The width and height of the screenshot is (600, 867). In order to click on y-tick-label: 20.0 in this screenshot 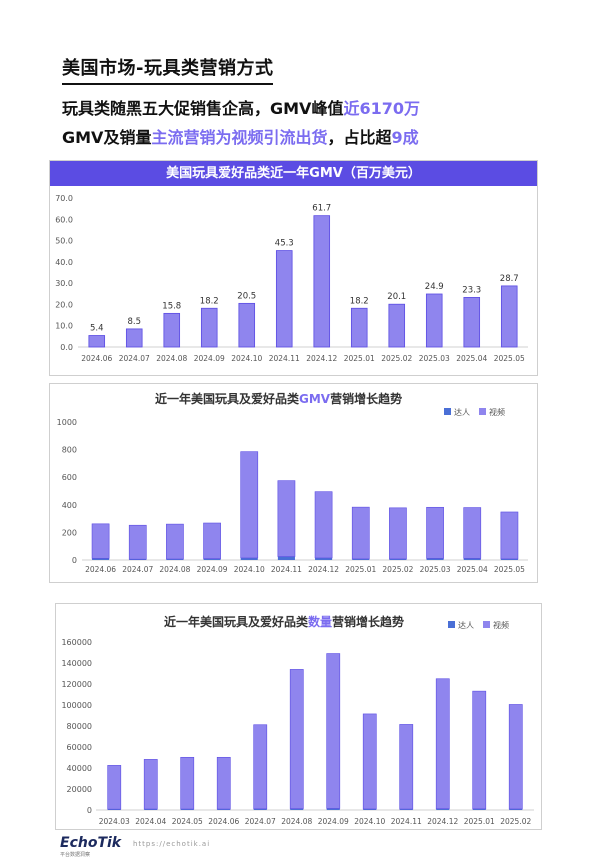, I will do `click(64, 304)`.